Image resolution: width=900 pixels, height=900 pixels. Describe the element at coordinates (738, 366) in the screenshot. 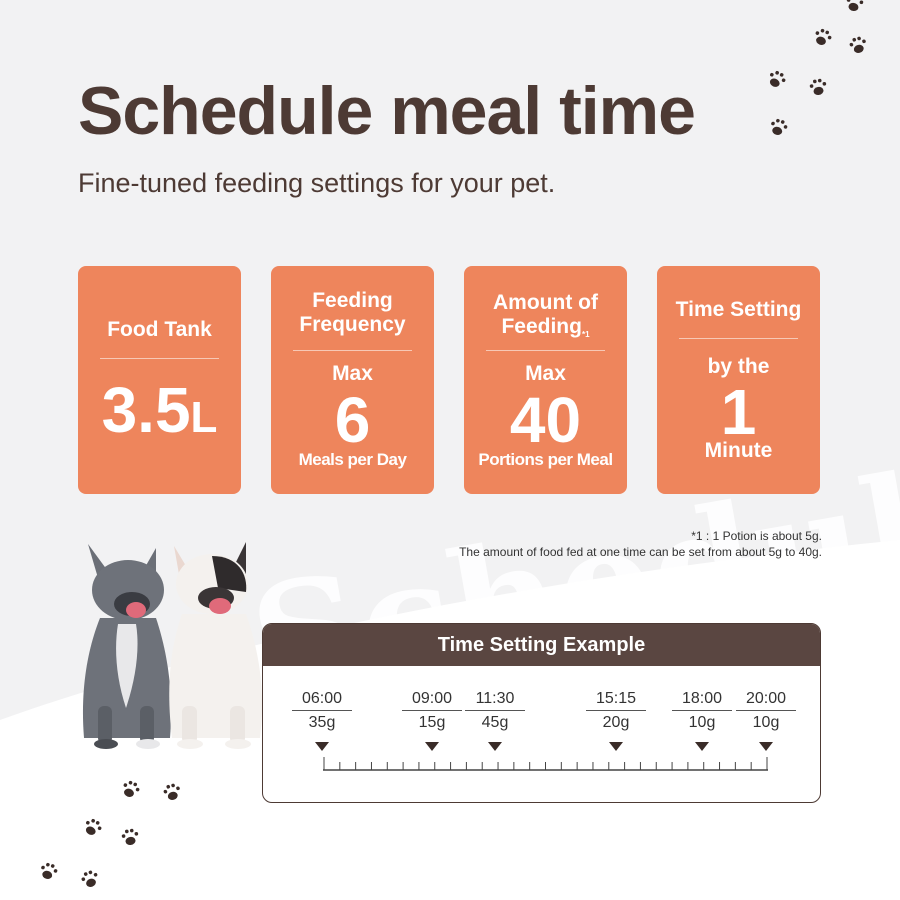

I see `card-prefix: by the` at that location.